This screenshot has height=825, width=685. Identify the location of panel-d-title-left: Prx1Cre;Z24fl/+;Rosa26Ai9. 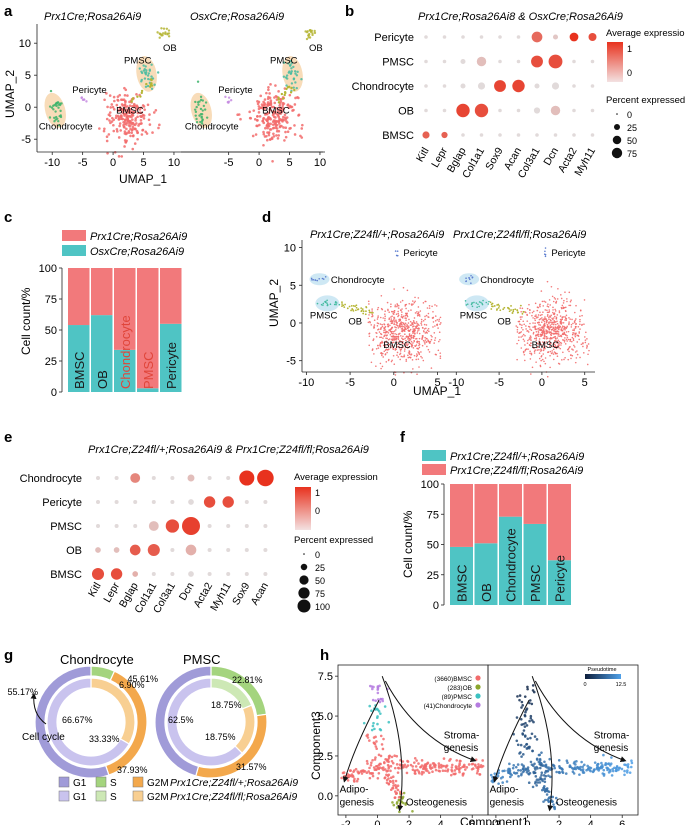
(377, 235).